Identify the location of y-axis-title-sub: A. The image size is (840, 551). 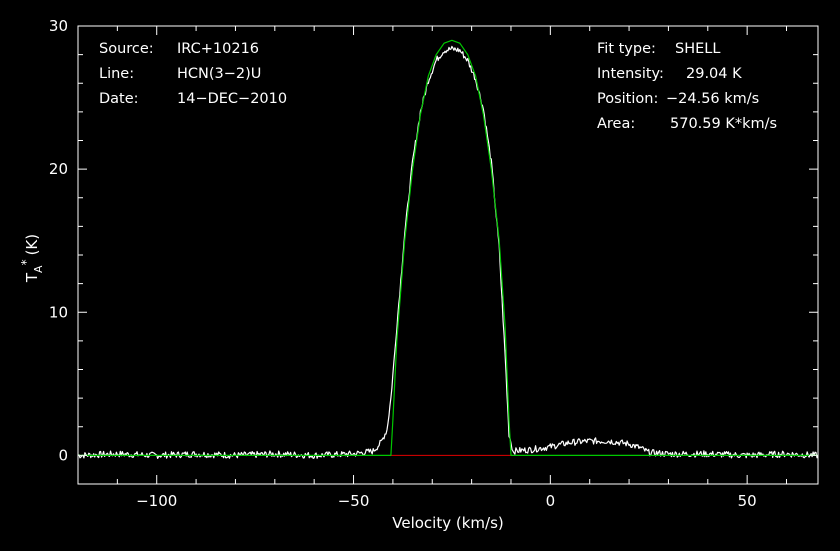
(38, 269).